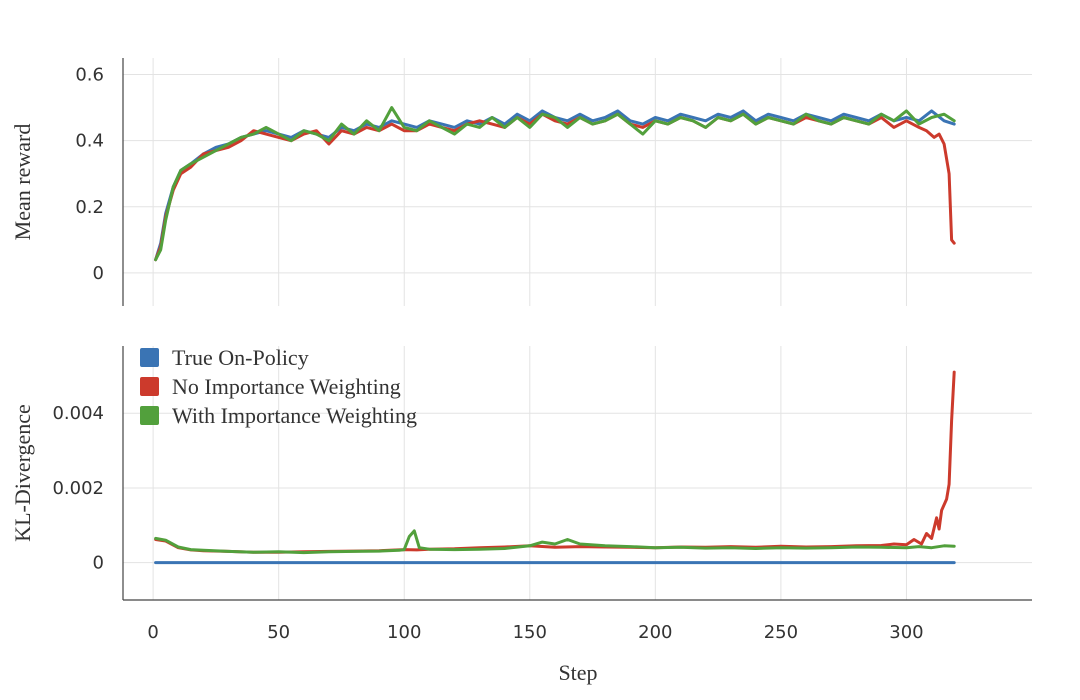  I want to click on legend-item-true-on-policy: True On-Policy, so click(224, 357).